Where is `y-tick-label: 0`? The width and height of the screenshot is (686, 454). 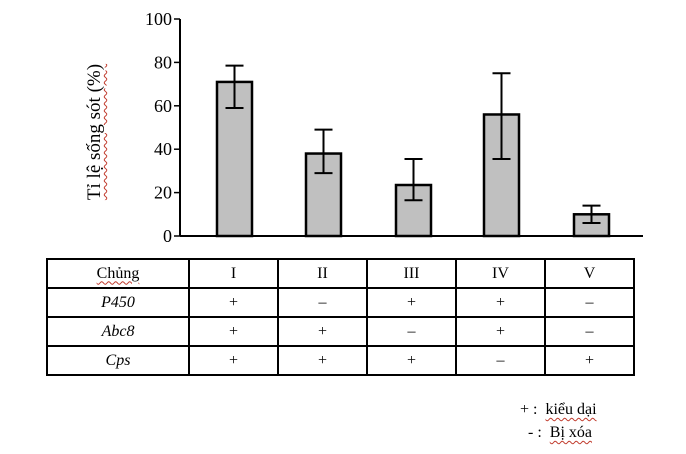
y-tick-label: 0 is located at coordinates (167, 236).